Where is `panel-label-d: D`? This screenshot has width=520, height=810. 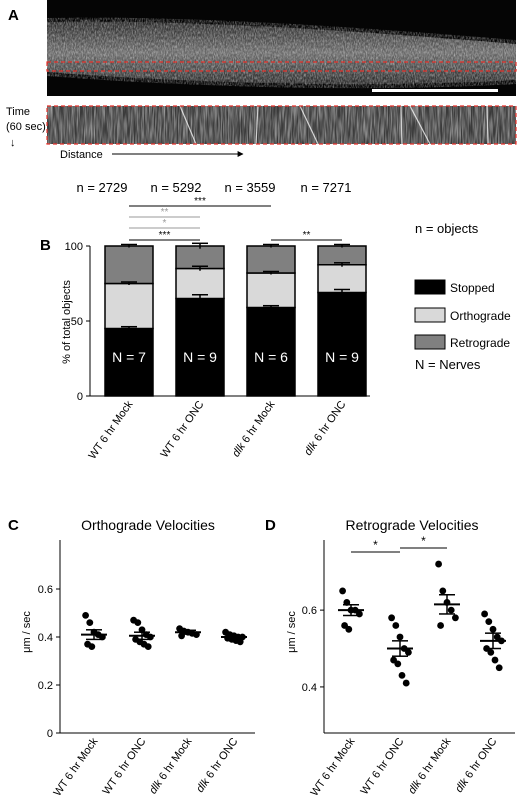 panel-label-d: D is located at coordinates (270, 525).